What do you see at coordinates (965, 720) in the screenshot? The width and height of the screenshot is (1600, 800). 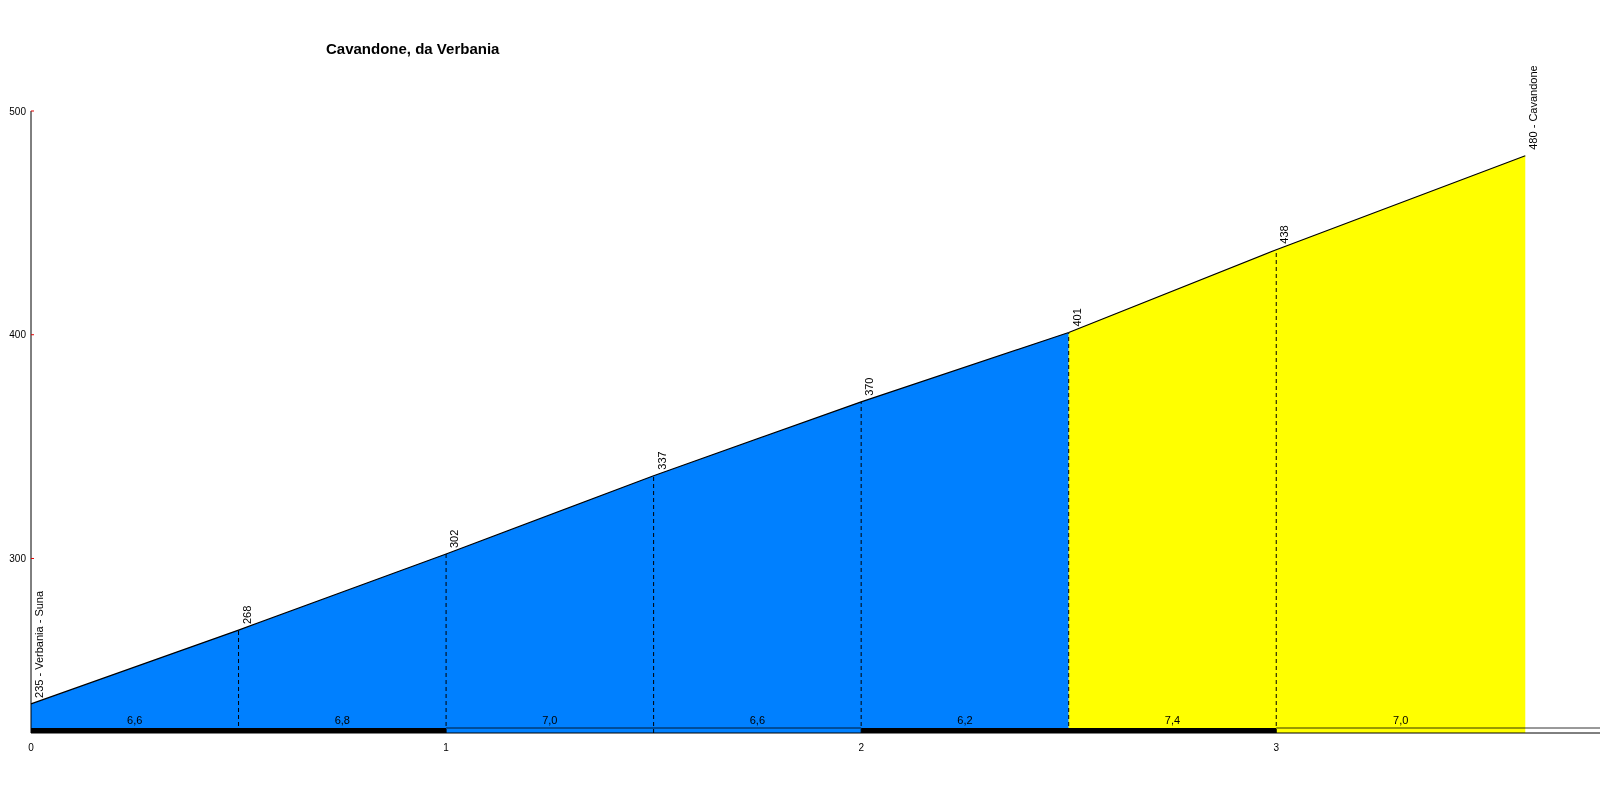 I see `annotation: 6,2` at bounding box center [965, 720].